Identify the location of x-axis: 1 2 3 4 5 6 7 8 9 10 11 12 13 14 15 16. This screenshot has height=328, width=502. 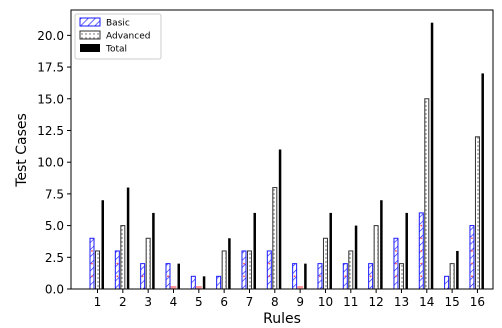
(289, 299).